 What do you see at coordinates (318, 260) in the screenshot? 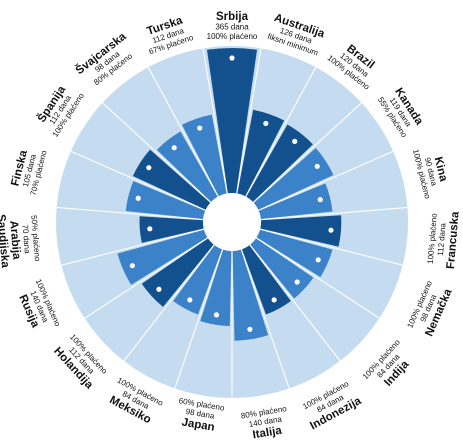
I see `dot-nemacka` at bounding box center [318, 260].